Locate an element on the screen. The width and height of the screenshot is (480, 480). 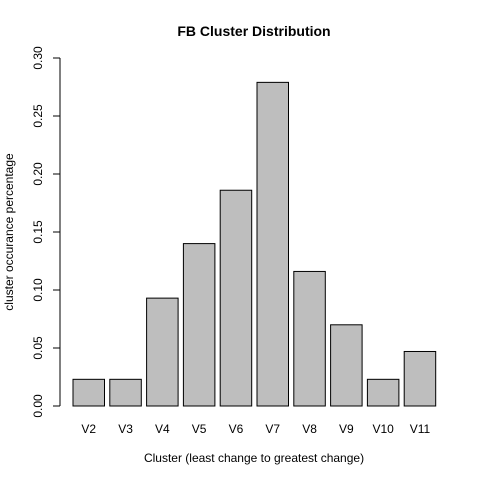
x-tick-label: V8 is located at coordinates (309, 429).